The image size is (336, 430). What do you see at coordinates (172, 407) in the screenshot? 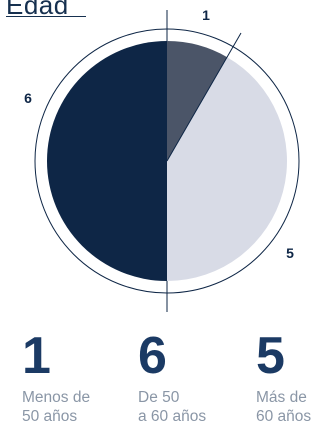
I see `stat-label: De 50 a 60 años` at bounding box center [172, 407].